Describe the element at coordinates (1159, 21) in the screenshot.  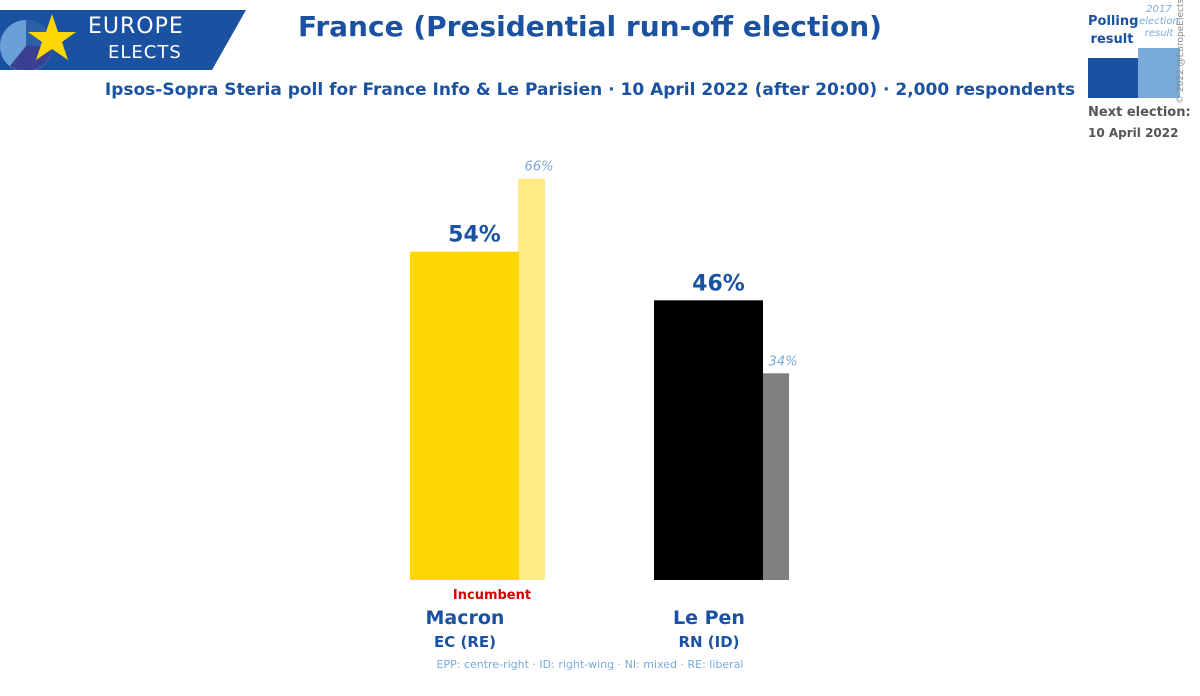
I see `legend-label-previous: 2017 election result` at that location.